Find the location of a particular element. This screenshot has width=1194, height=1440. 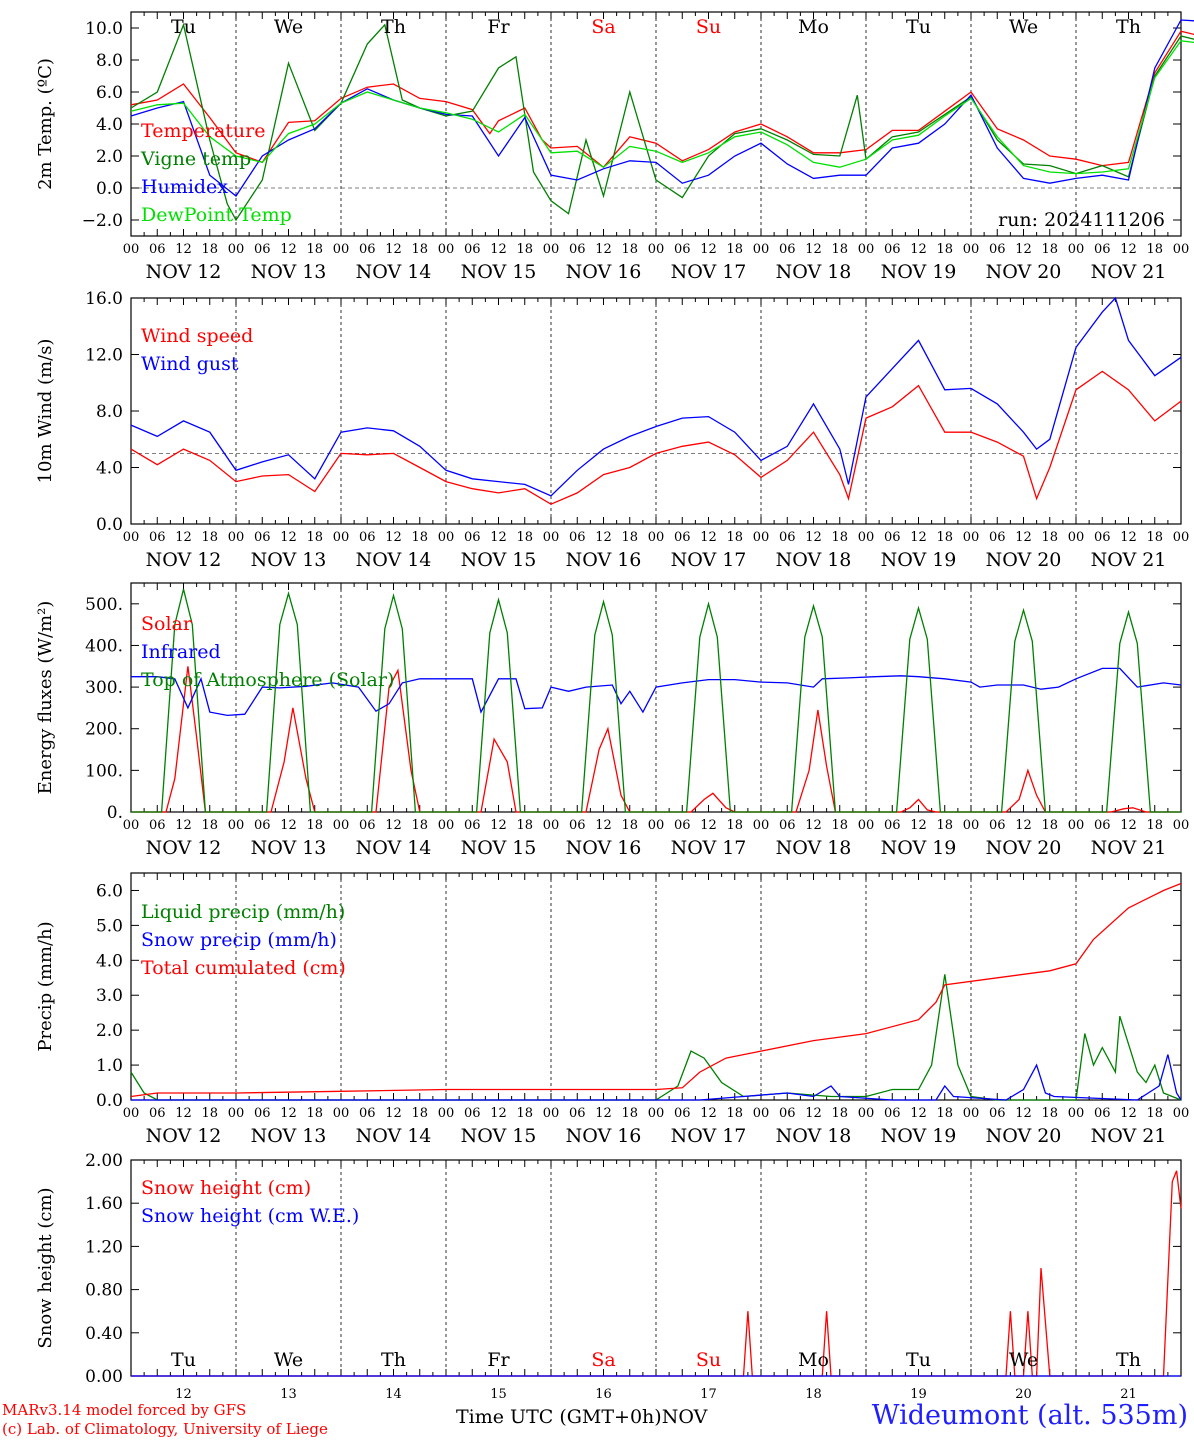

series-line-humidex is located at coordinates (662, 108).